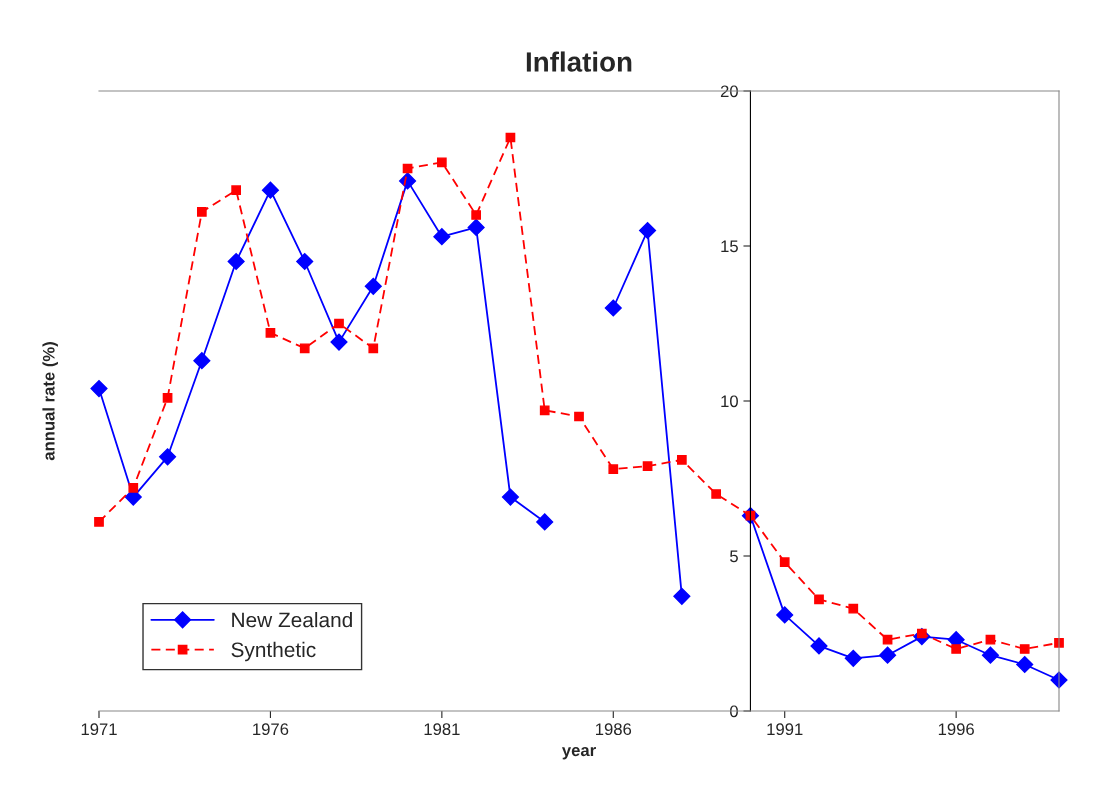  What do you see at coordinates (442, 729) in the screenshot?
I see `x-tick-label: 1981` at bounding box center [442, 729].